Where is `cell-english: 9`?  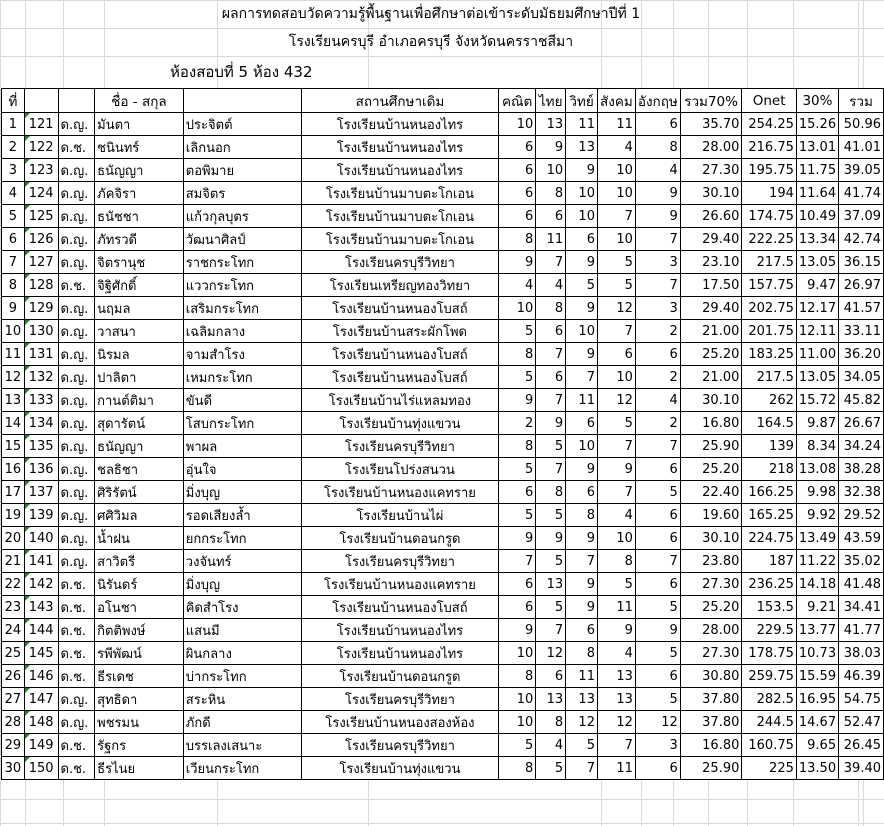 cell-english: 9 is located at coordinates (657, 193).